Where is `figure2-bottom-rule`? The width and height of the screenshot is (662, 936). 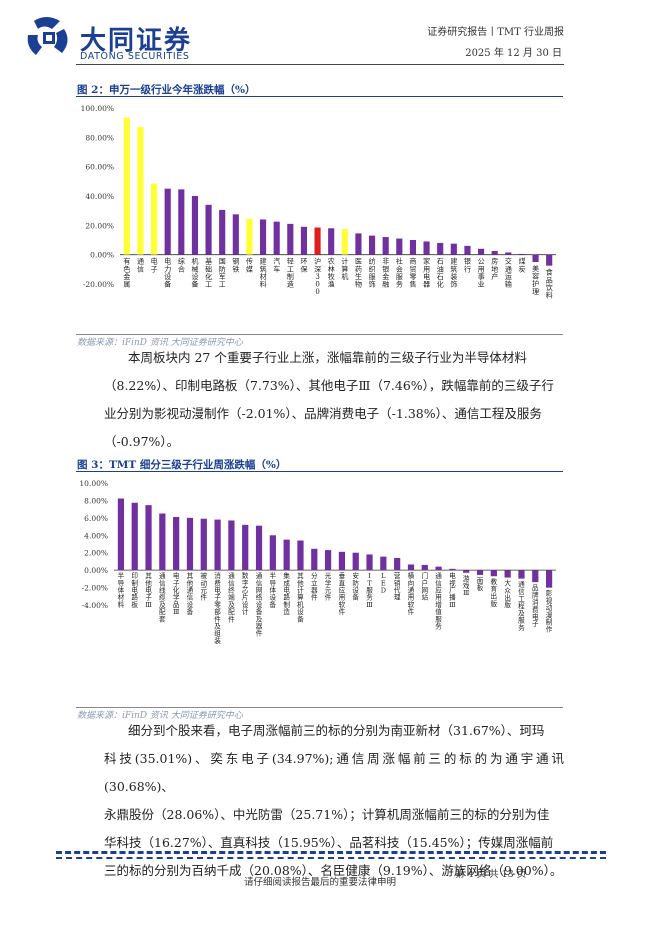 figure2-bottom-rule is located at coordinates (319, 334).